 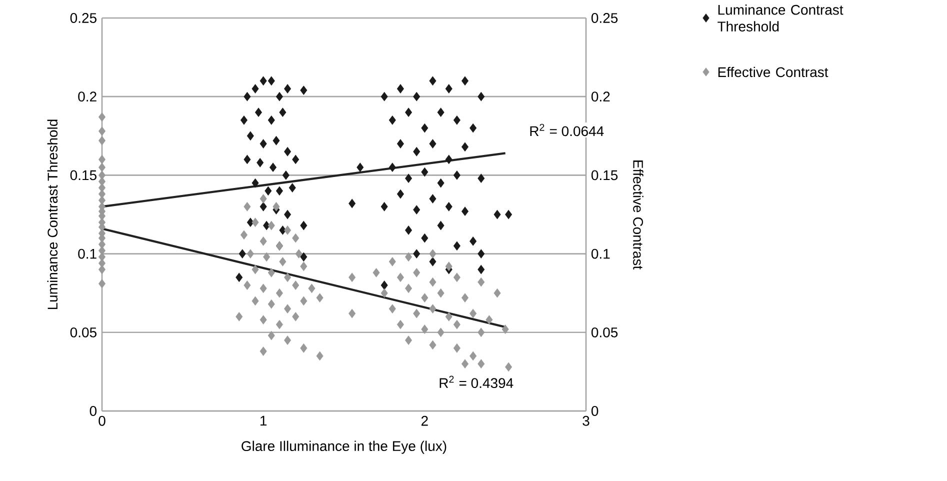 I want to click on y2-tick-label: 0, so click(x=594, y=411).